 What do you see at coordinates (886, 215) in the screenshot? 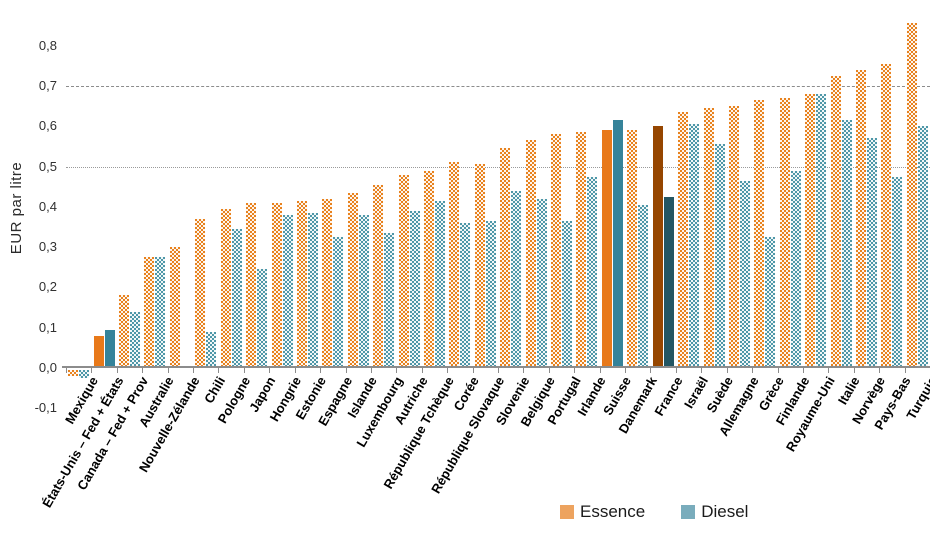
I see `bar-pays-bas-essence` at bounding box center [886, 215].